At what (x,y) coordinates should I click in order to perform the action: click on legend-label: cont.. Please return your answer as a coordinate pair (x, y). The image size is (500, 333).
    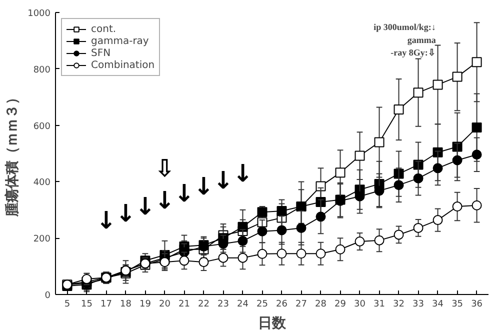
    Looking at the image, I should click on (103, 29).